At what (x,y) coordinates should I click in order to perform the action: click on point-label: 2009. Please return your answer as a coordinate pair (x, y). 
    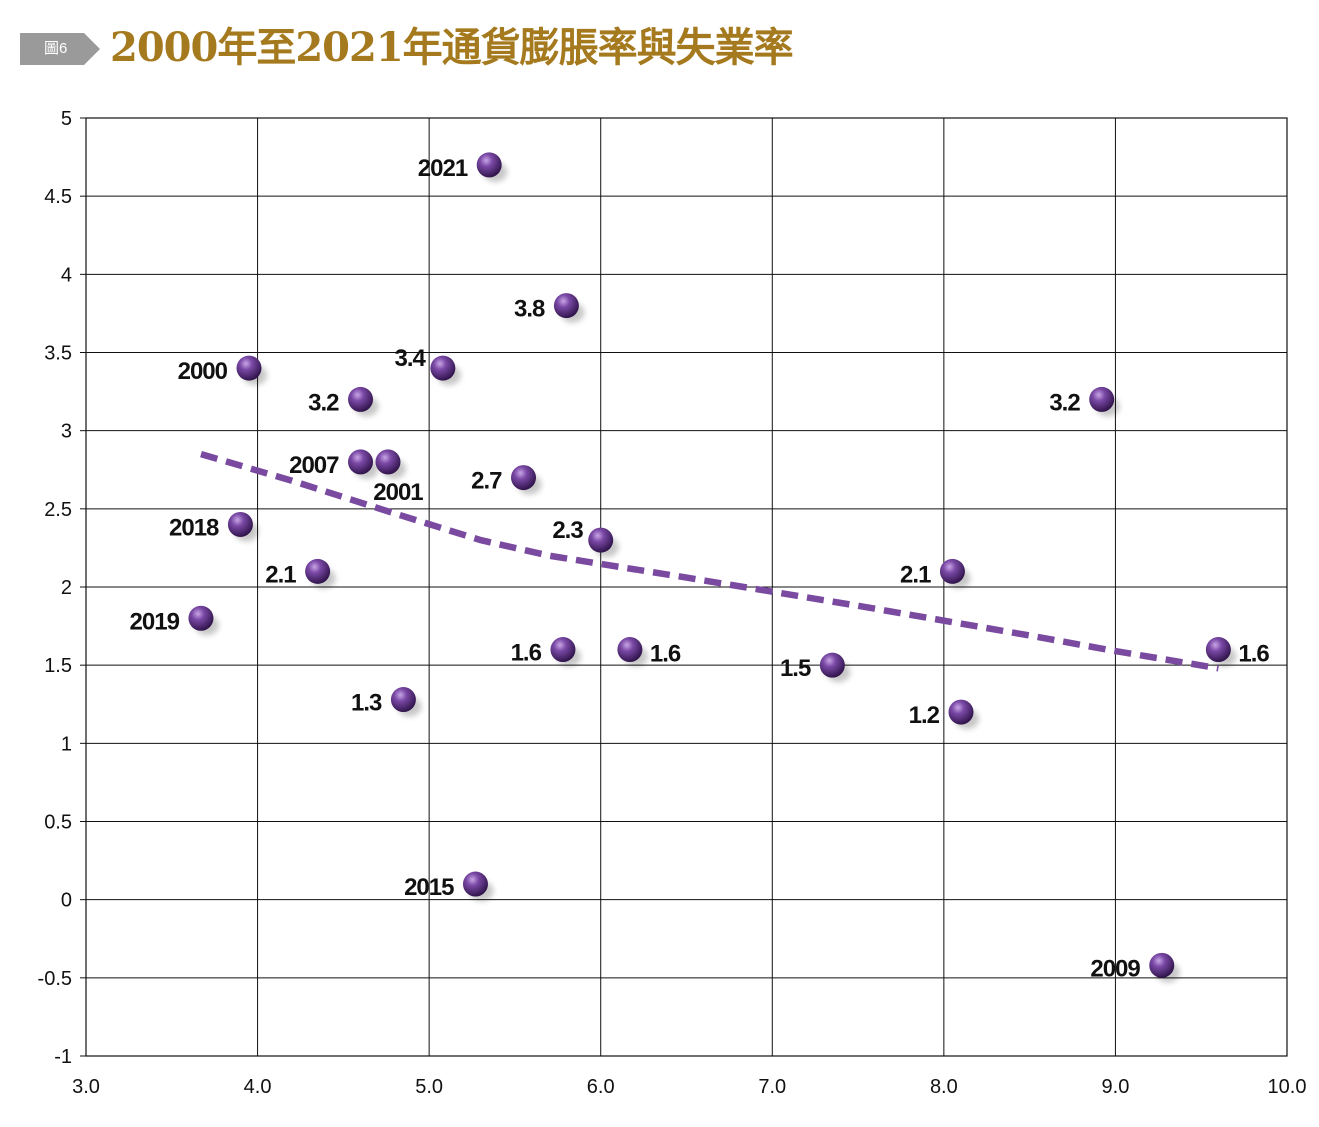
    Looking at the image, I should click on (1115, 968).